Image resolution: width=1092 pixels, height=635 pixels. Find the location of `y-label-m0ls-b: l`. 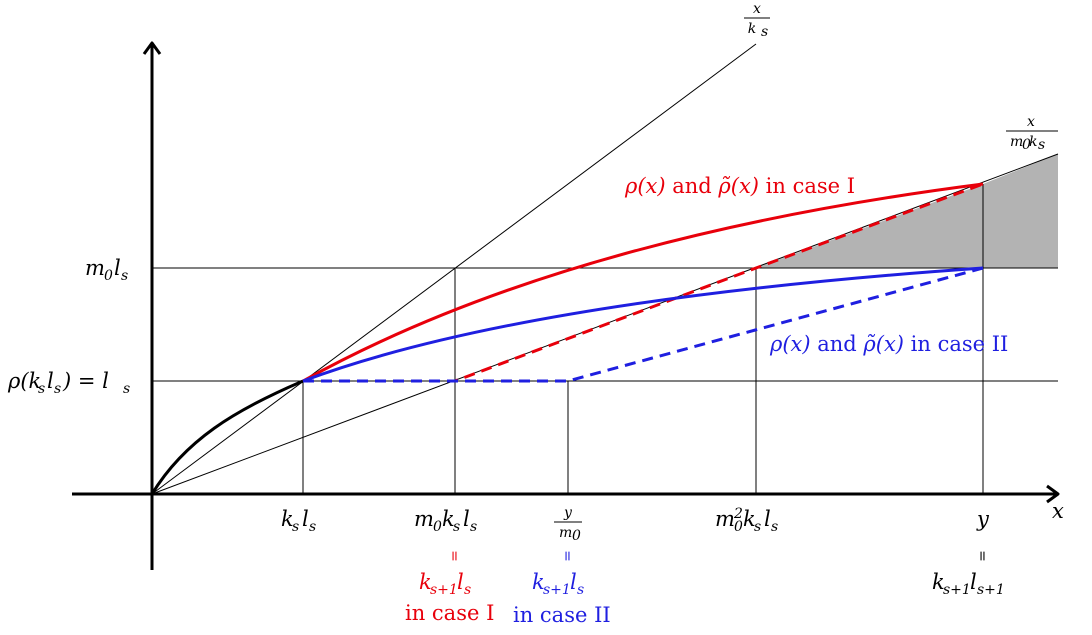

y-label-m0ls-b: l is located at coordinates (117, 268).